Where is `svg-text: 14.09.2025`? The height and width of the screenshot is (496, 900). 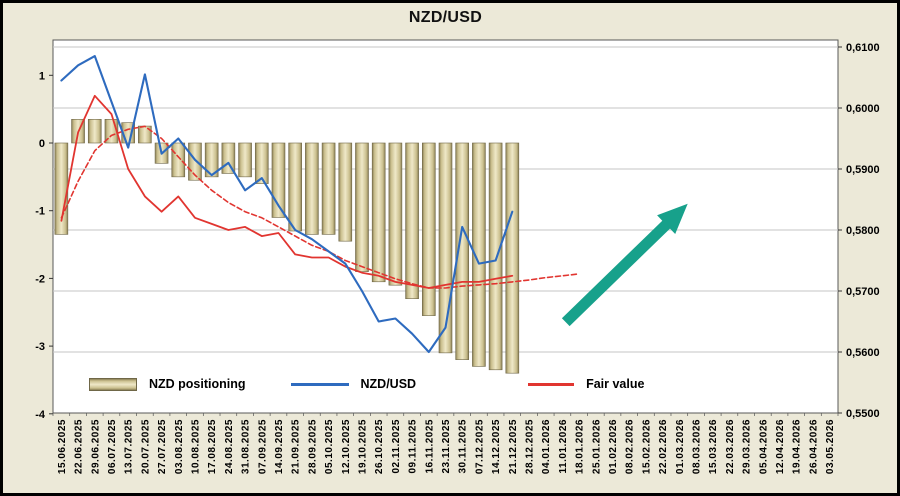
svg-text: 14.09.2025 is located at coordinates (279, 446).